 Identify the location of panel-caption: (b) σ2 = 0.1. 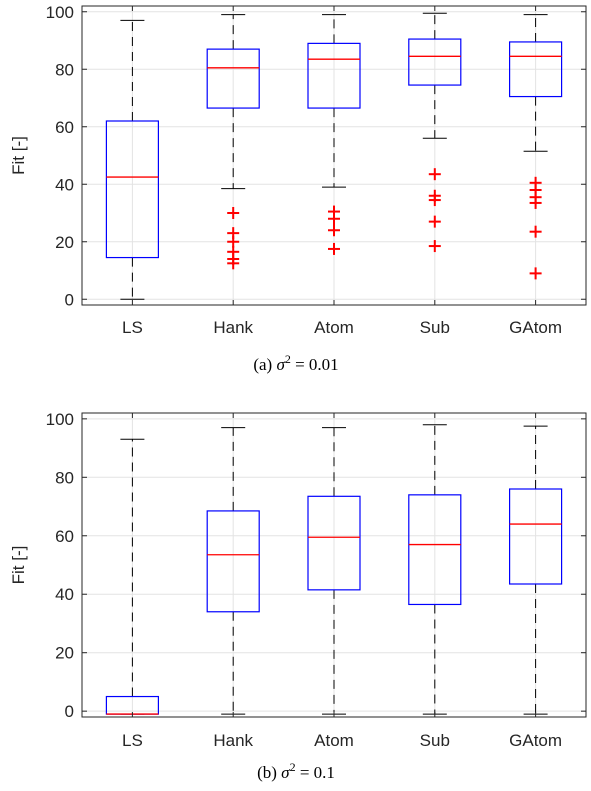
(296, 771).